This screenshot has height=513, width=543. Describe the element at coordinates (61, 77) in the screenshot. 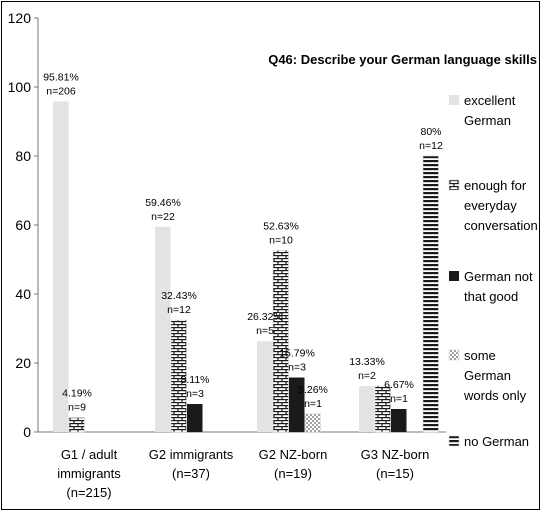

I see `data-label: 95.81%` at that location.